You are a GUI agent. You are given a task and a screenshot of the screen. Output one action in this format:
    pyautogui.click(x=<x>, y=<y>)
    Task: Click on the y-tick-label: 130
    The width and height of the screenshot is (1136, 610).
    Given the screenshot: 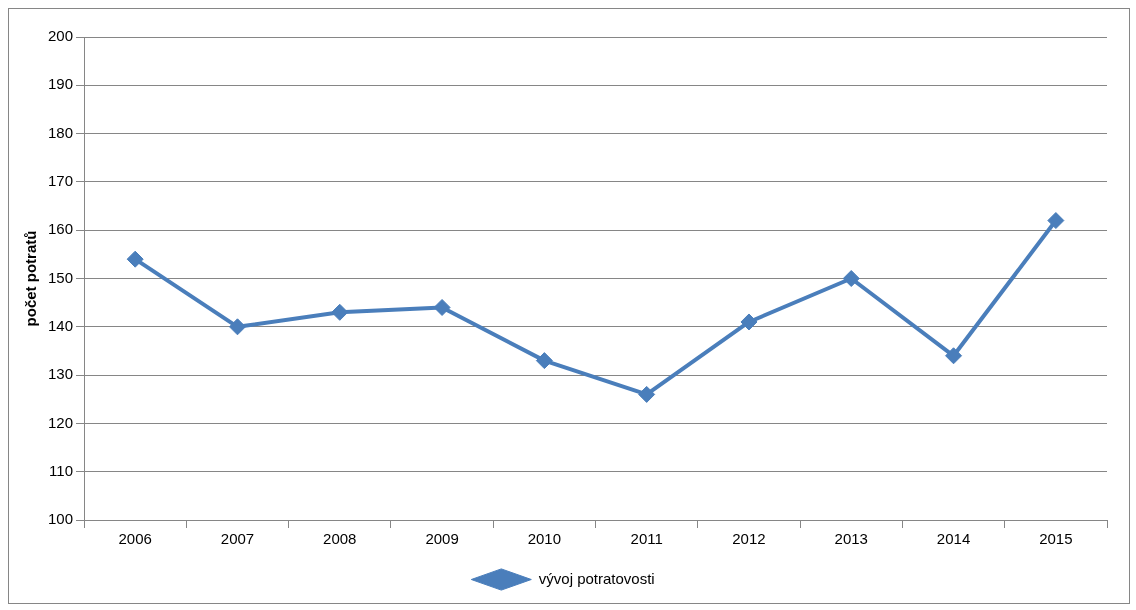 What is the action you would take?
    pyautogui.click(x=61, y=374)
    